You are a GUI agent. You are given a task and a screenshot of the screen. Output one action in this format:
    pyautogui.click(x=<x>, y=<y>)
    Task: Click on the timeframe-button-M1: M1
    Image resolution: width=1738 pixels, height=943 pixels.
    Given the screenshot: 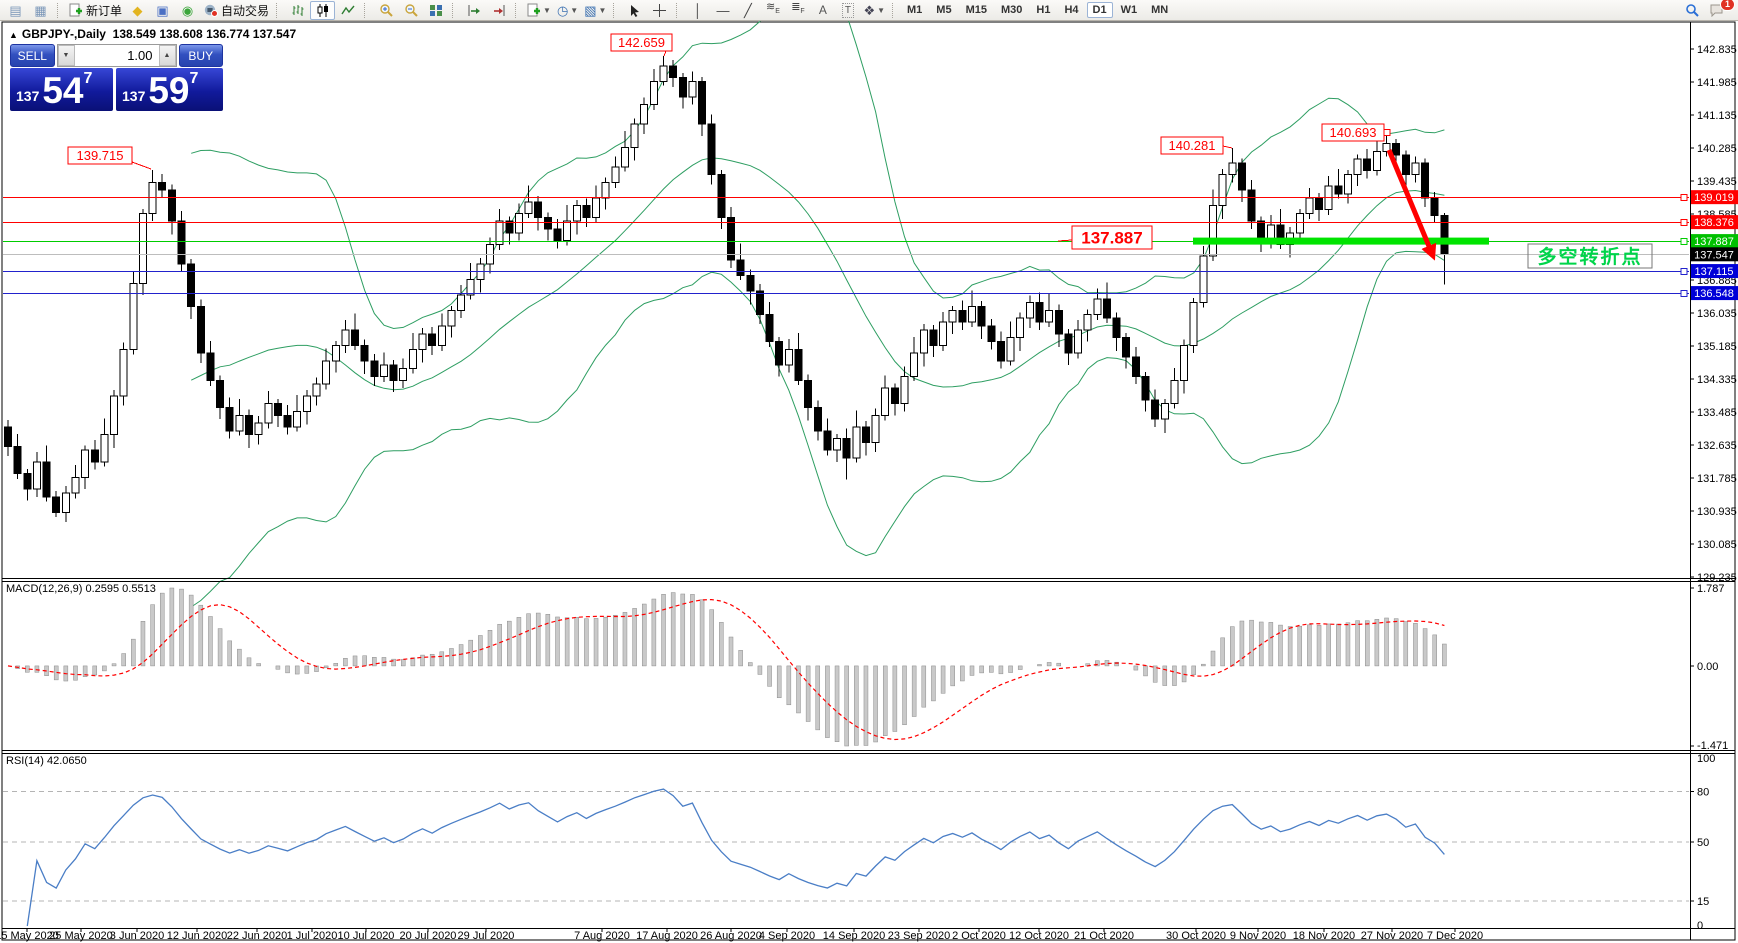 What is the action you would take?
    pyautogui.click(x=915, y=10)
    